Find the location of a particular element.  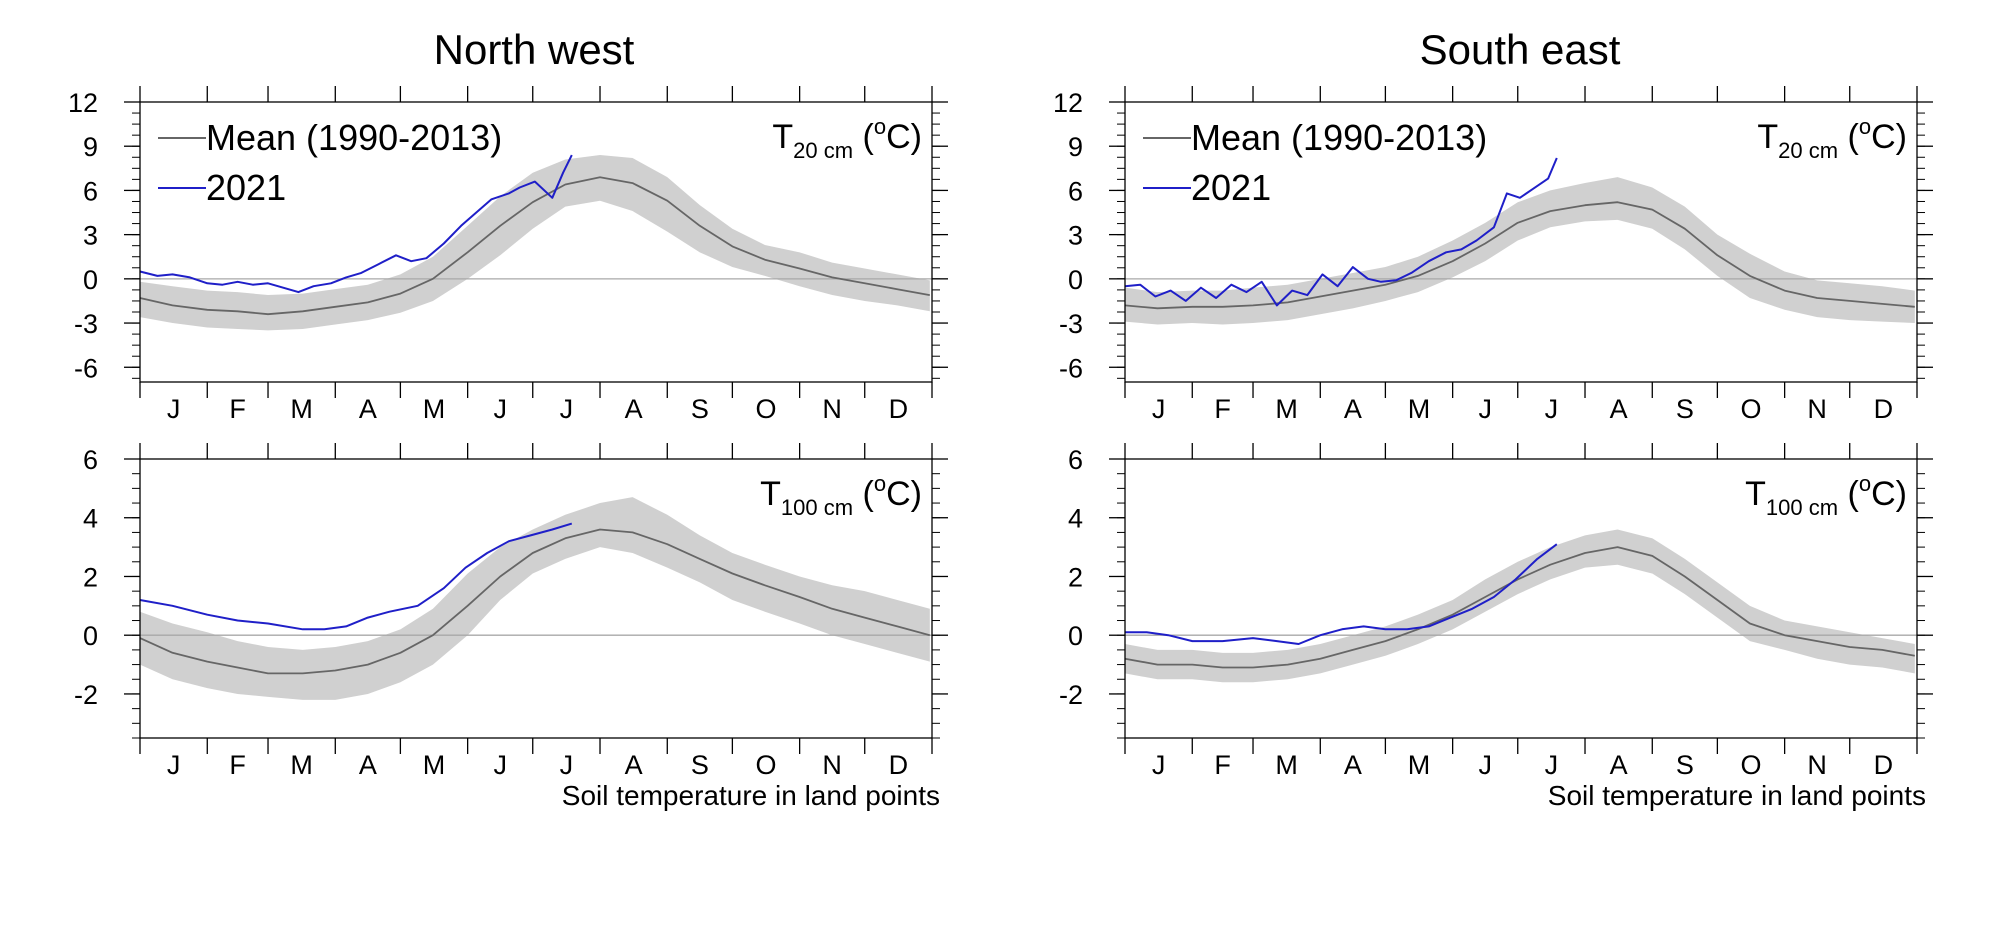

xlabel-north-west: Soil temperature in land points is located at coordinates (751, 795).